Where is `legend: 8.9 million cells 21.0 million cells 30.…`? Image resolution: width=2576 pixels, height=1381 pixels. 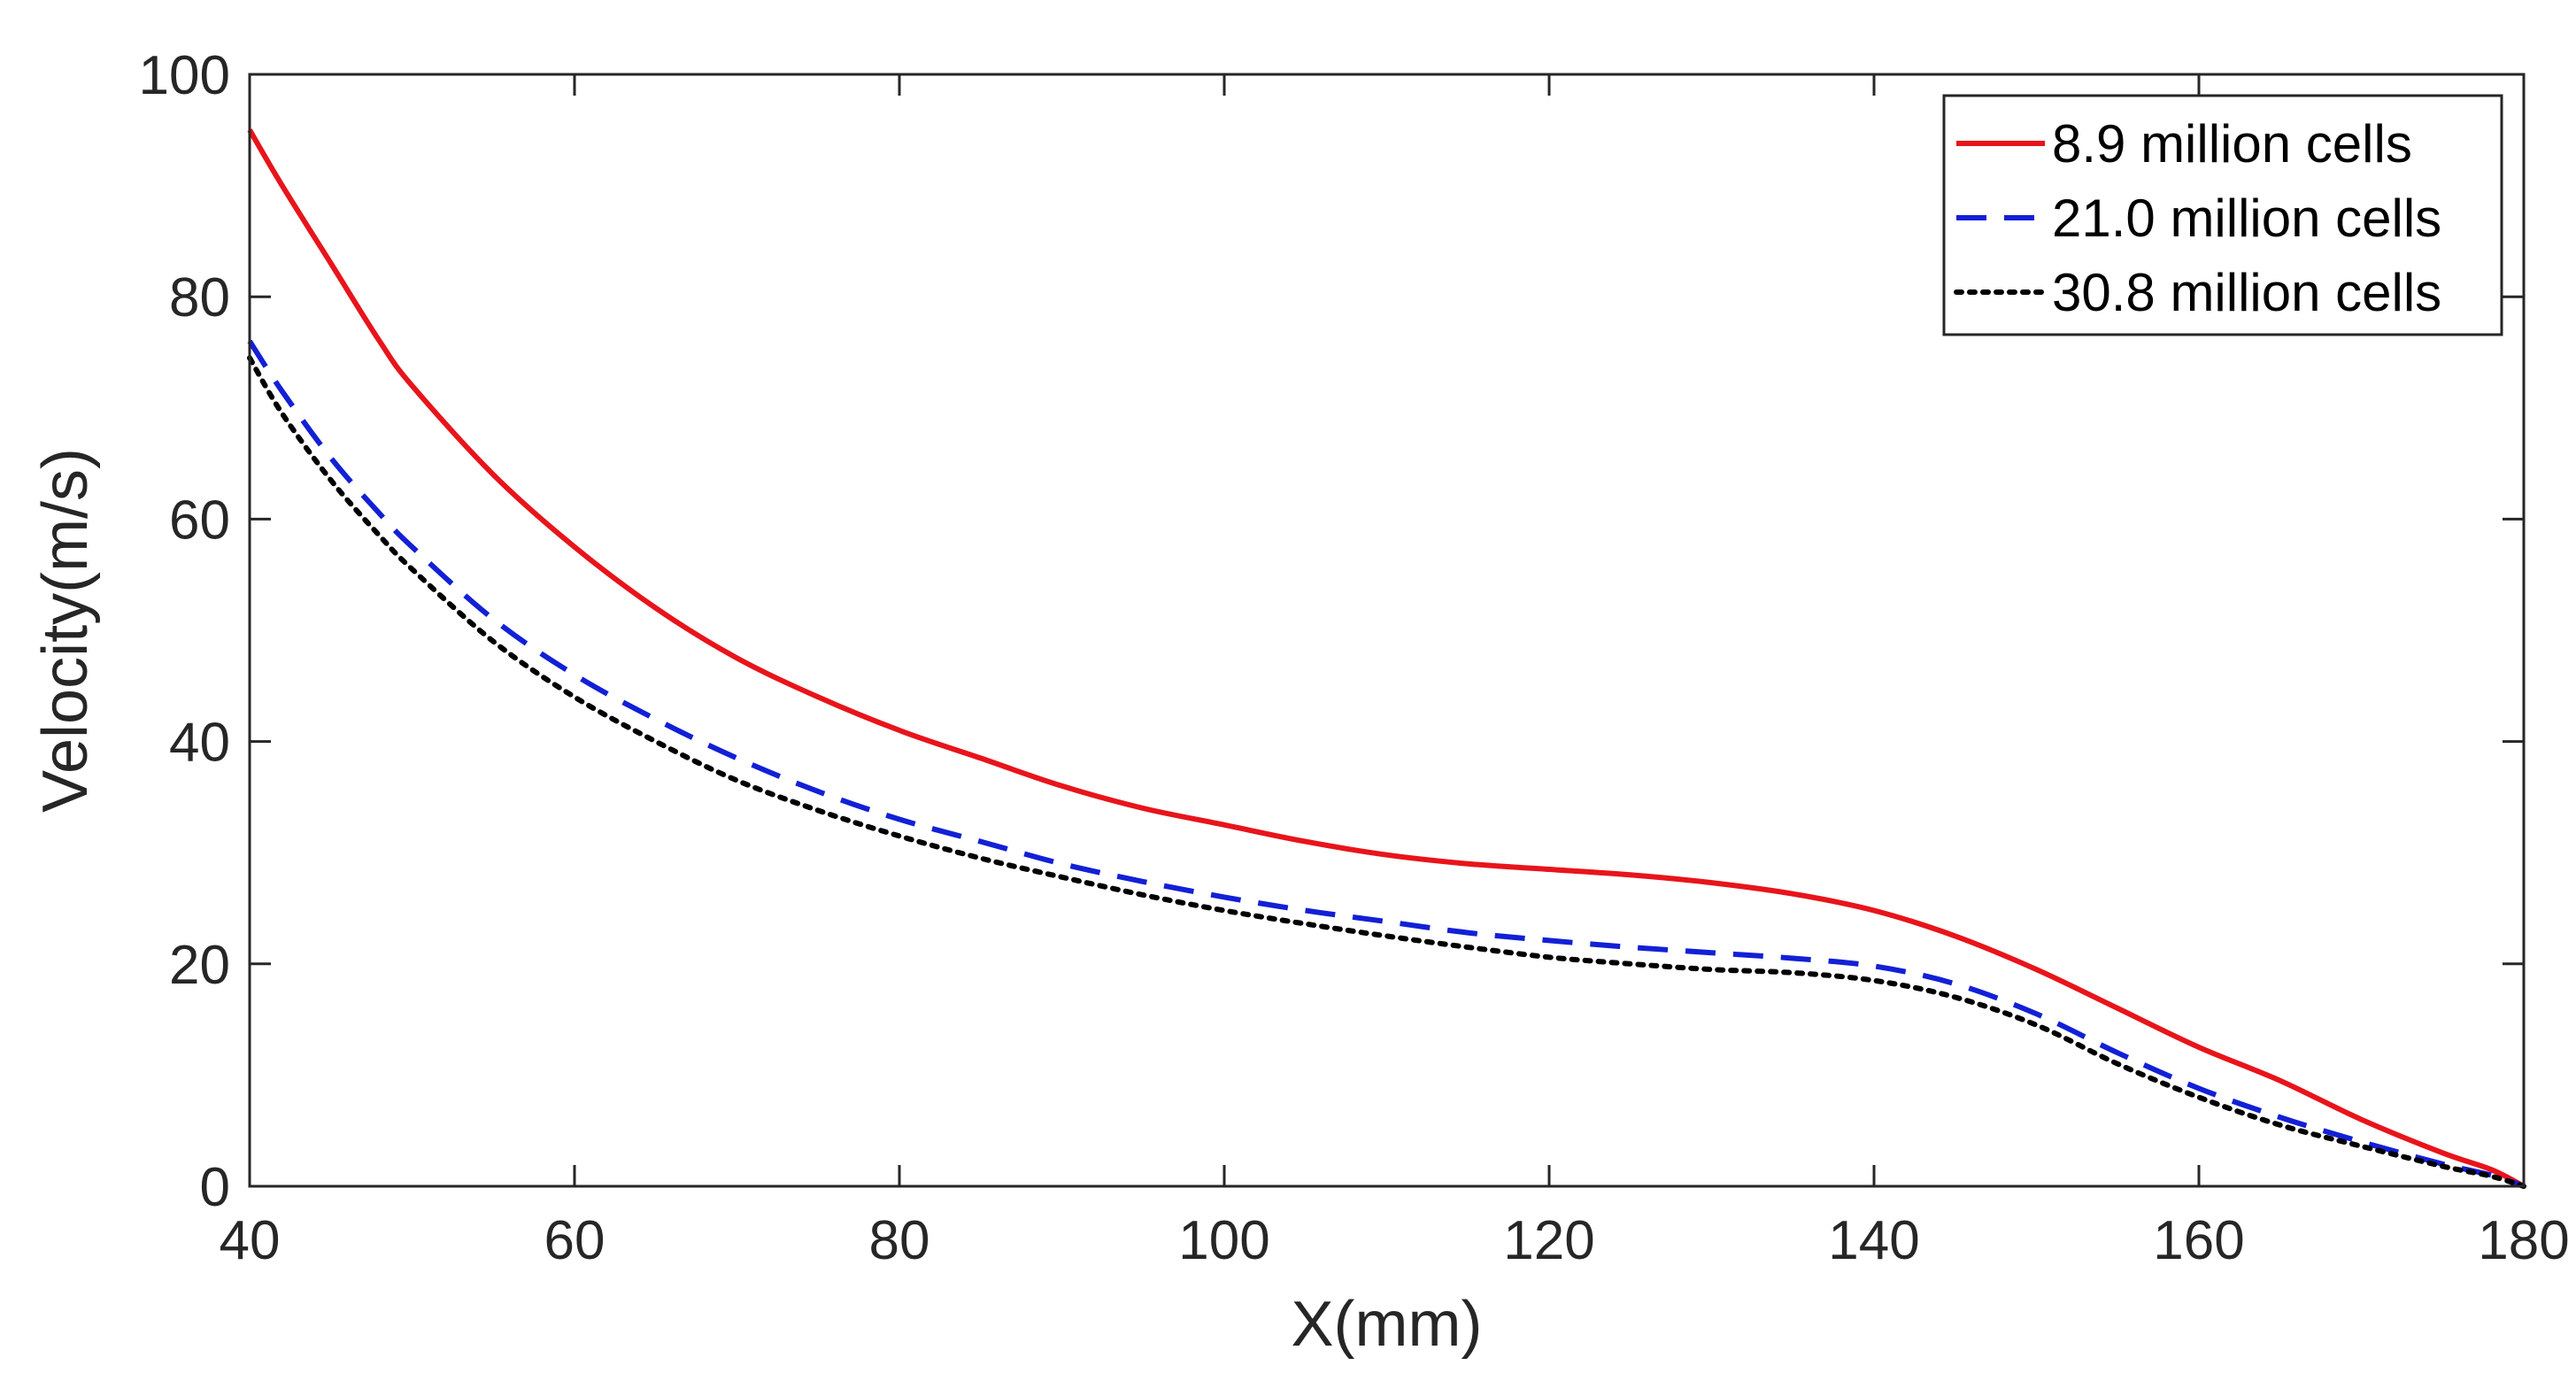 legend: 8.9 million cells 21.0 million cells 30.… is located at coordinates (2222, 215).